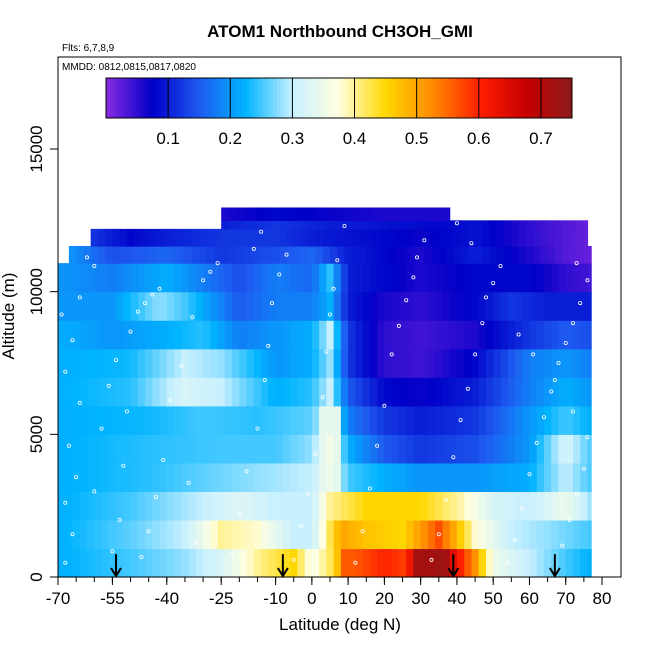  I want to click on chart-title: ATOM1 Northbound CH3OH_GMI, so click(340, 31).